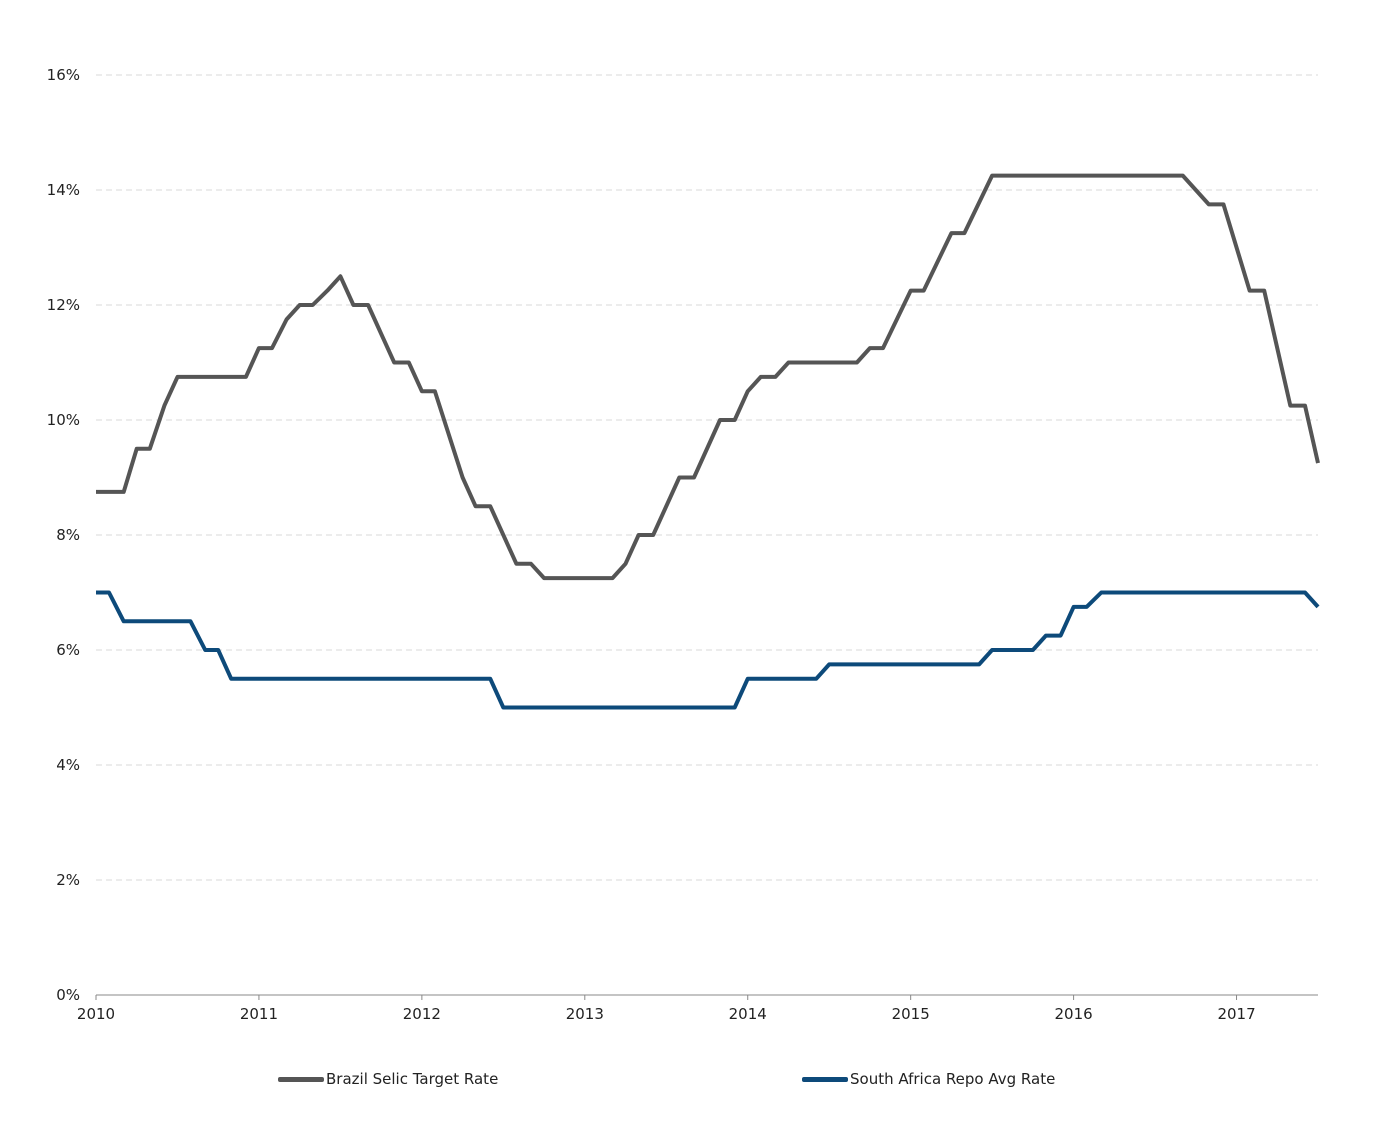 The height and width of the screenshot is (1133, 1387). What do you see at coordinates (911, 1014) in the screenshot?
I see `x-tick-label: 2015` at bounding box center [911, 1014].